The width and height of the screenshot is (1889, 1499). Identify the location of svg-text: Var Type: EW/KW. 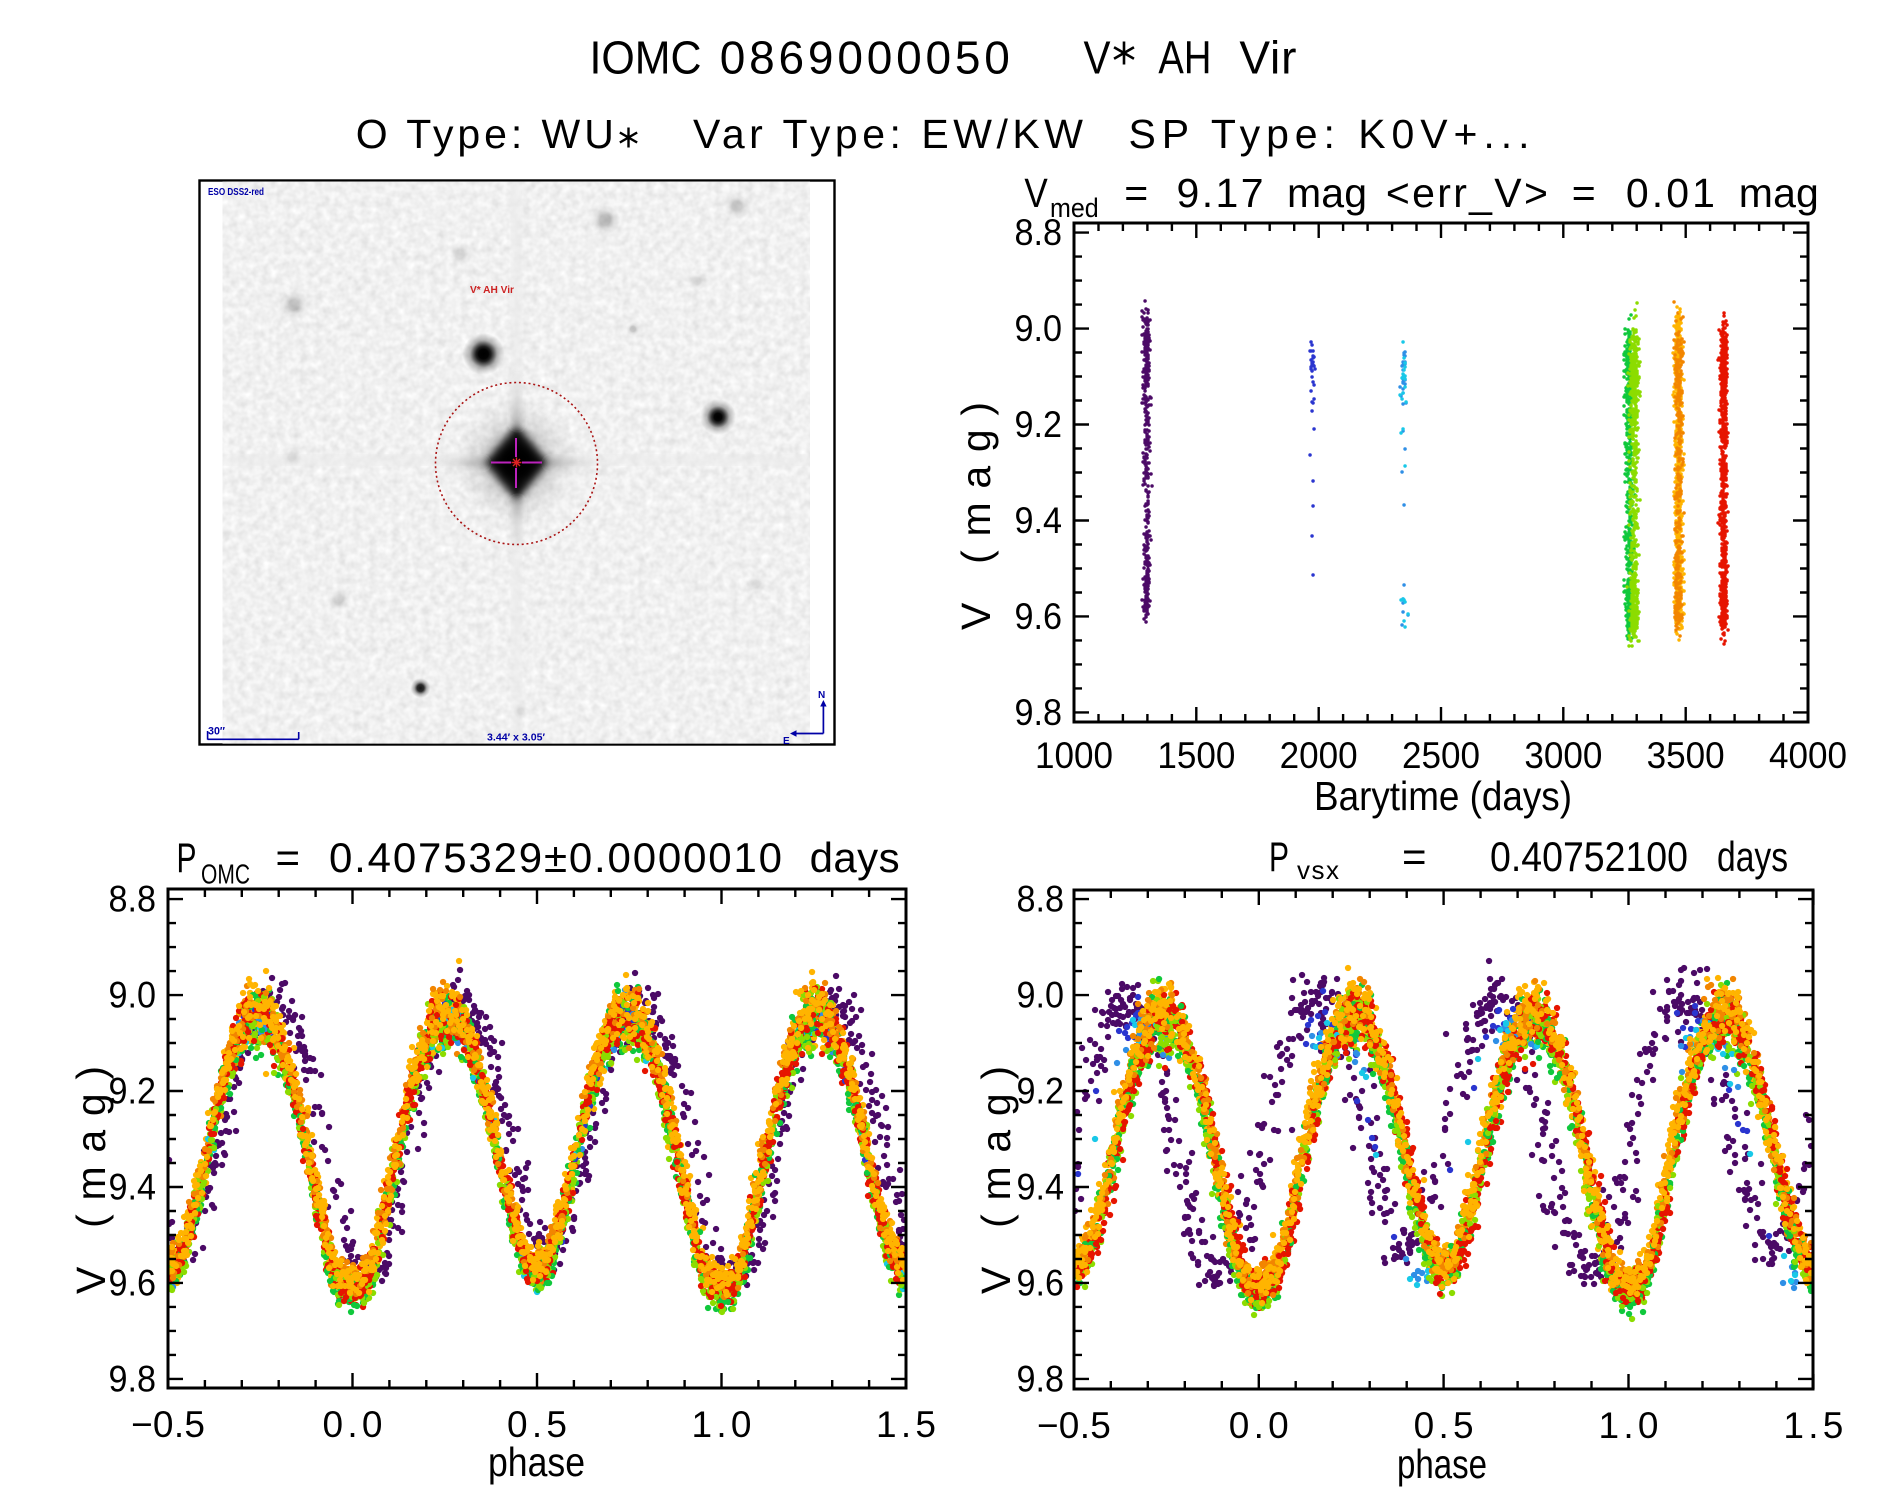
(888, 134).